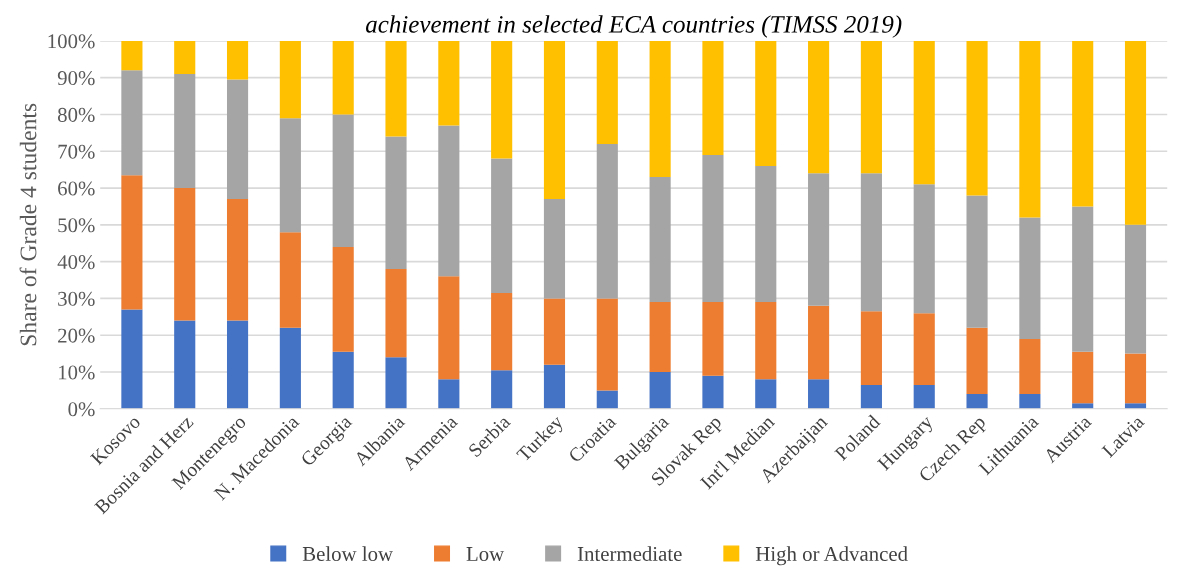  I want to click on y-tick-label: 40%, so click(76, 262).